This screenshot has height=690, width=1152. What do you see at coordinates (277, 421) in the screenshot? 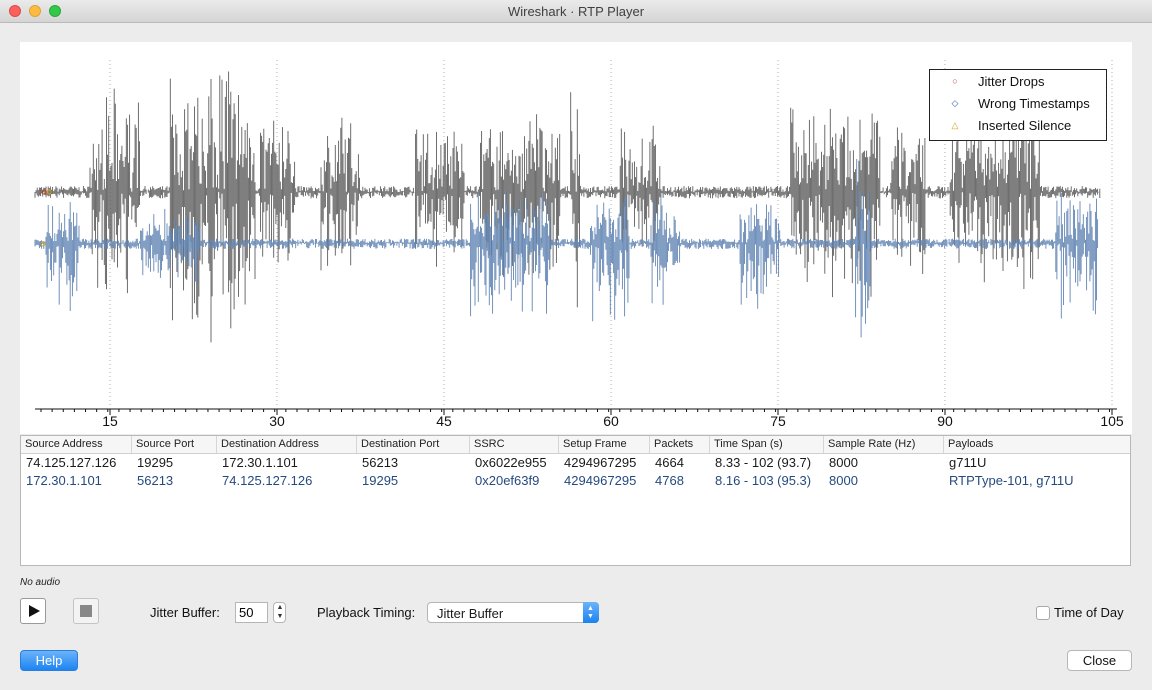
I see `x-tick-label: 30` at bounding box center [277, 421].